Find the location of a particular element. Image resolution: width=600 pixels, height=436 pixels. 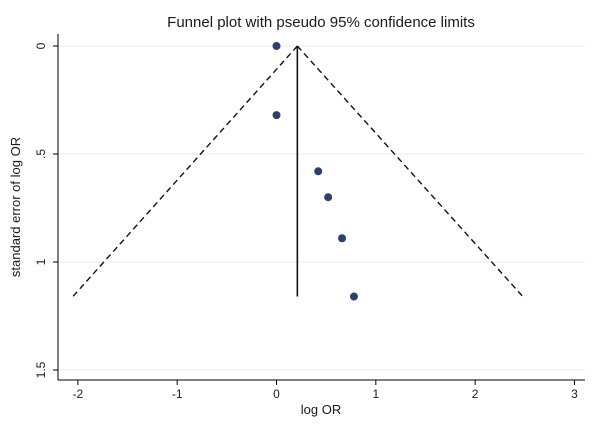

y-tick-label: 1.5 is located at coordinates (41, 369).